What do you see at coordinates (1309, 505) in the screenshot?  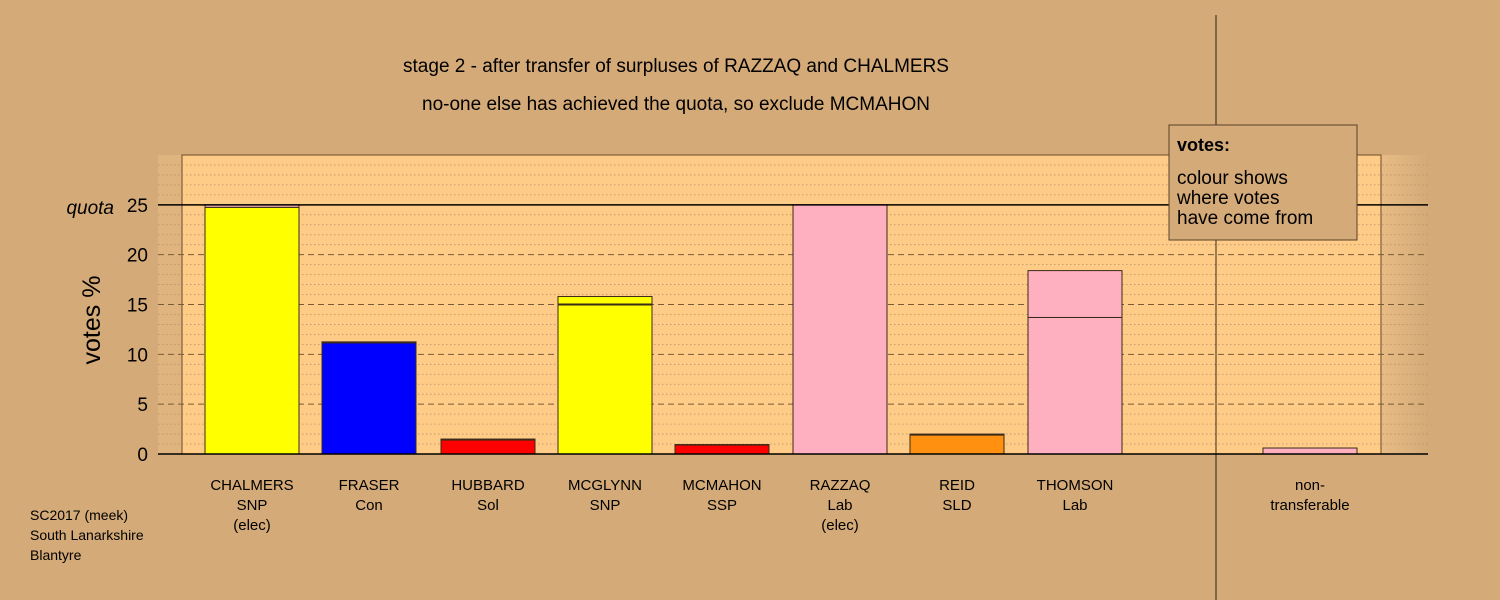 I see `x-tick-label: transferable` at bounding box center [1309, 505].